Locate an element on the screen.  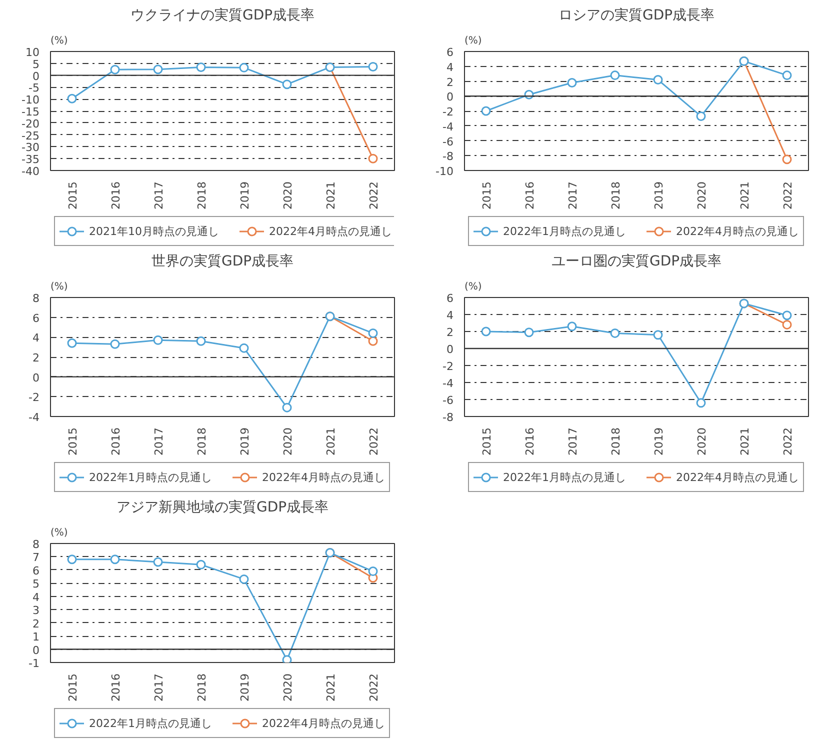
chart-title: ロシアの実質GDP成長率 is located at coordinates (636, 16).